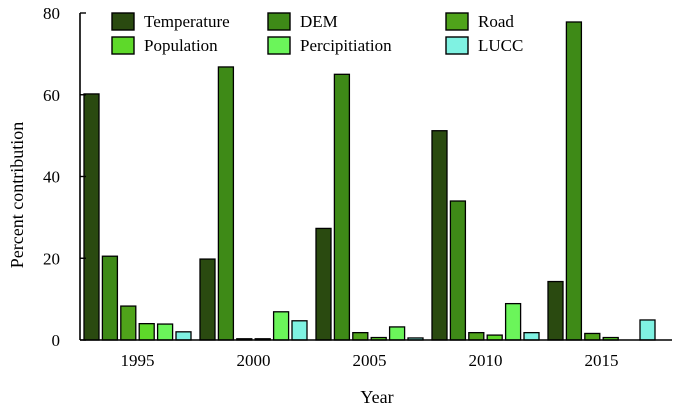  What do you see at coordinates (187, 21) in the screenshot?
I see `legend-label-temperature: Temperature` at bounding box center [187, 21].